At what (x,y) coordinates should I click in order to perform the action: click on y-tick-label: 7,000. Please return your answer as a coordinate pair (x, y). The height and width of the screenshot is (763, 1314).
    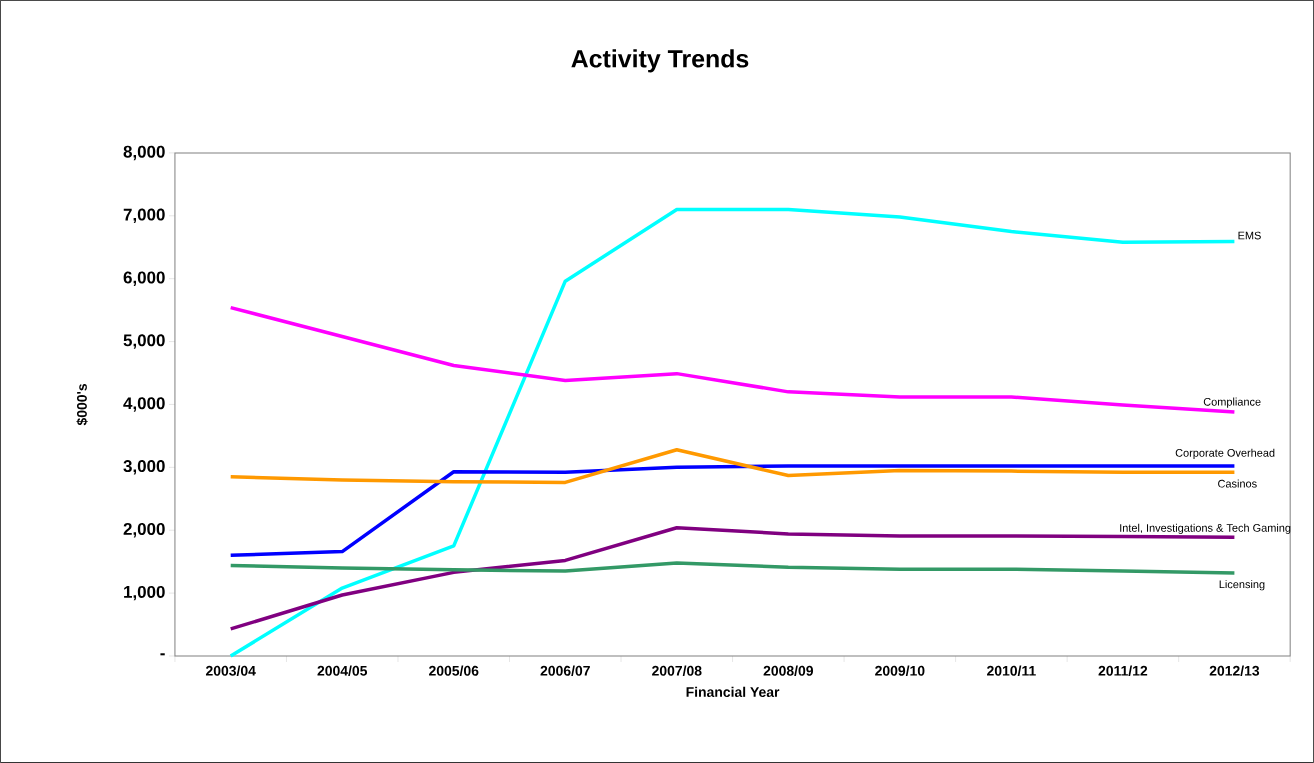
    Looking at the image, I should click on (144, 216).